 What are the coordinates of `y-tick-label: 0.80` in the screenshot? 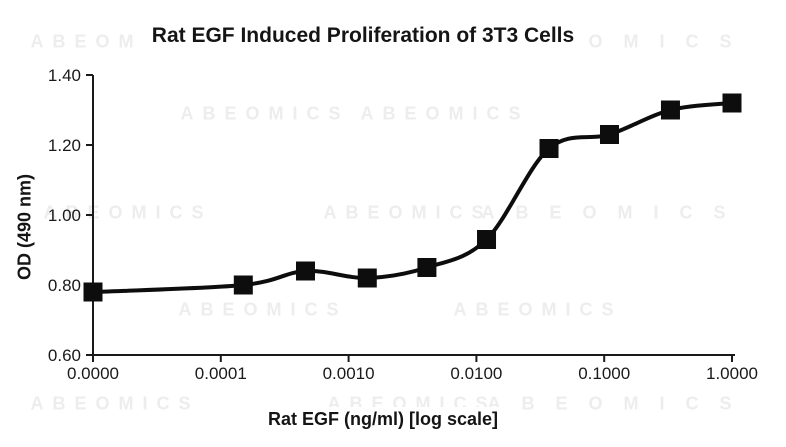 It's located at (64, 285).